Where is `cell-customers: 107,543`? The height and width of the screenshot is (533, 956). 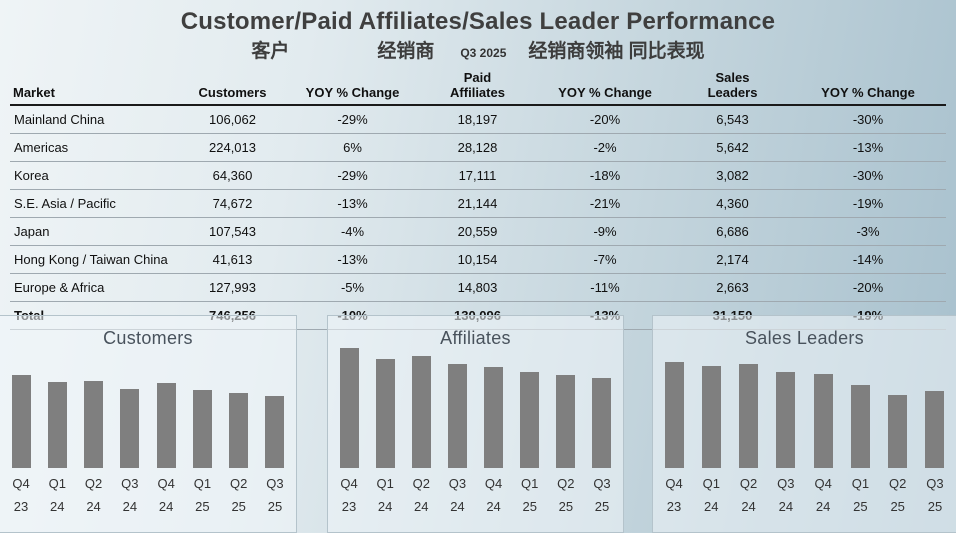 cell-customers: 107,543 is located at coordinates (232, 231).